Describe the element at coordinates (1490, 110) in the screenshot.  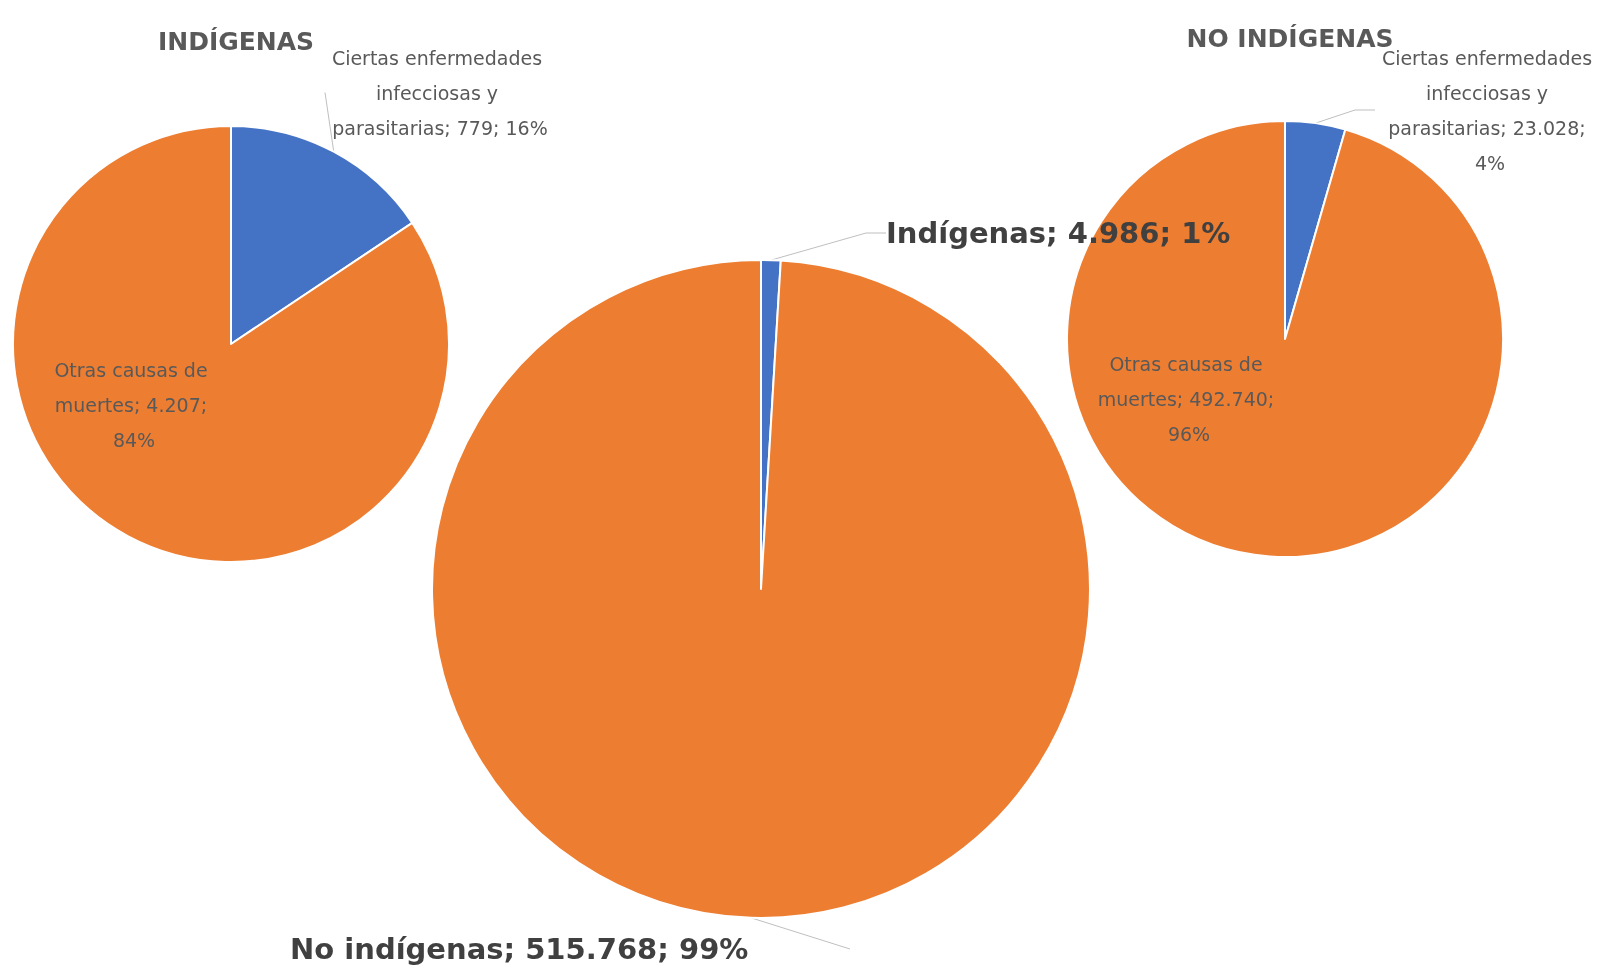
I see `slice-label: Ciertas enfermedades infecciosas y parasitarias; 23.028; 4%` at that location.